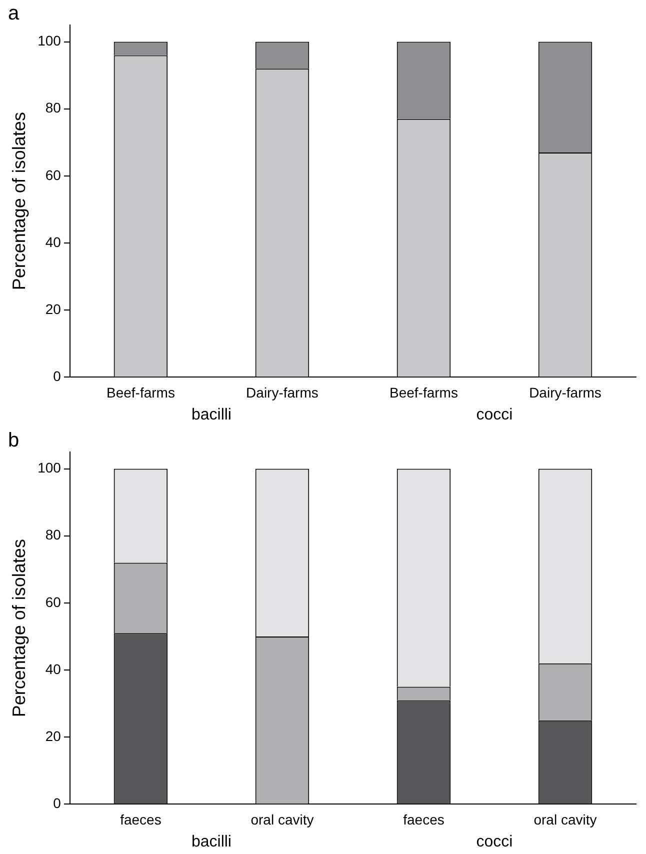  Describe the element at coordinates (14, 441) in the screenshot. I see `chart-title: b` at that location.